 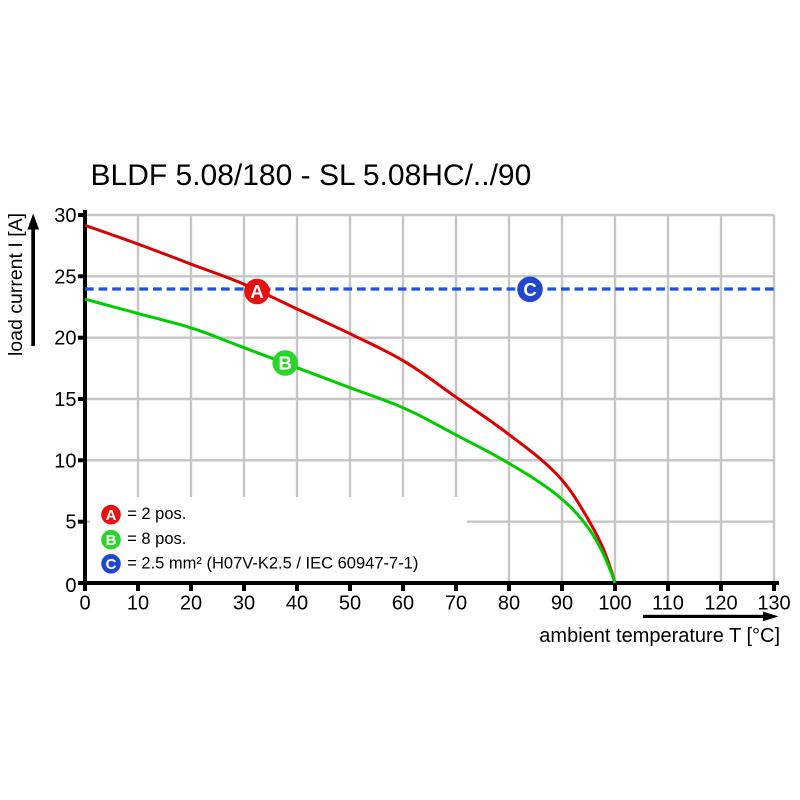 I want to click on svg-text:= 2.5 mm² (H07V-K2.5 / IEC 609: = 2.5 mm² (H07V-K2.5 / IEC 60947-7-1), so click(x=272, y=564).